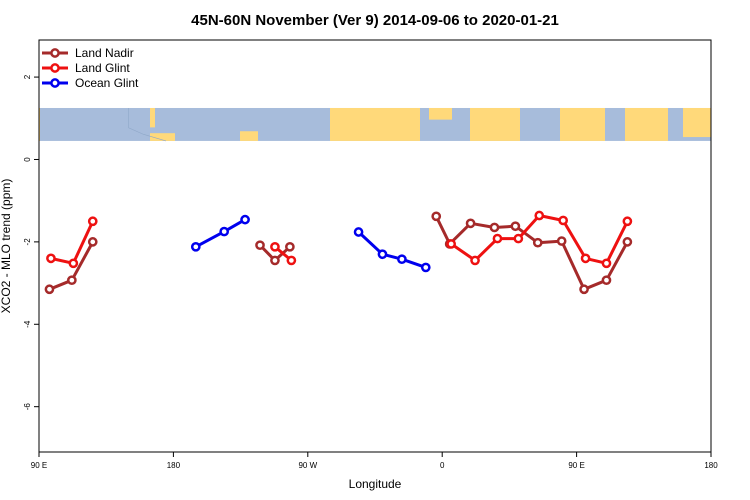 Image resolution: width=750 pixels, height=500 pixels. What do you see at coordinates (27, 76) in the screenshot?
I see `y-tick-label: 2` at bounding box center [27, 76].